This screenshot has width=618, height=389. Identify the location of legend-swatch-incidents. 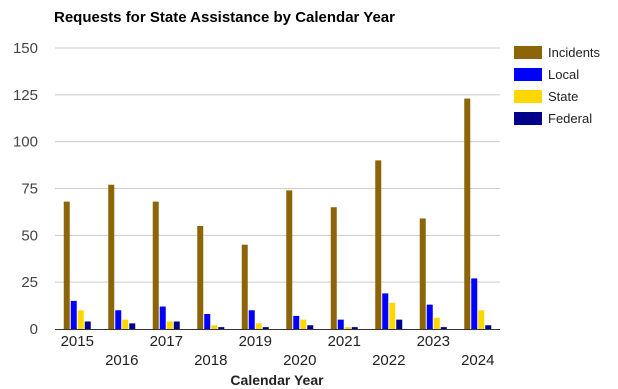
(528, 52).